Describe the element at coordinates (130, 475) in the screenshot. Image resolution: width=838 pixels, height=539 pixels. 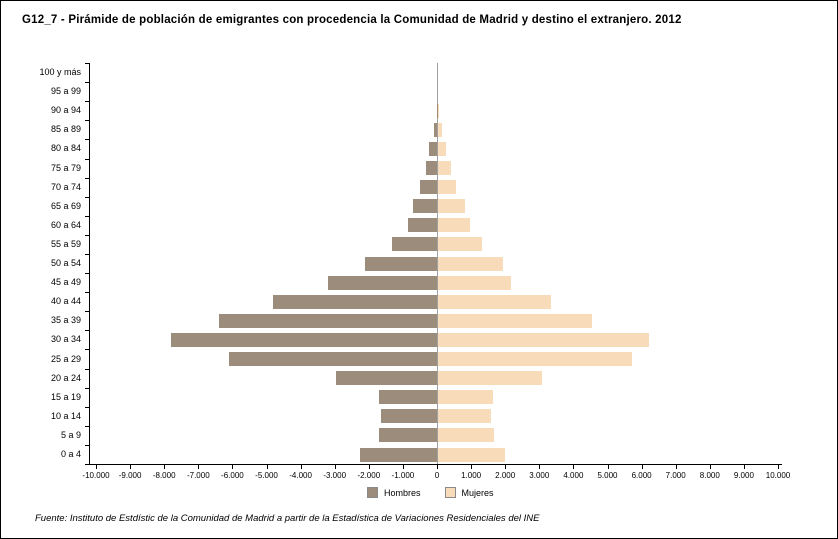
I see `x-axis-tick-label: -9.000` at that location.